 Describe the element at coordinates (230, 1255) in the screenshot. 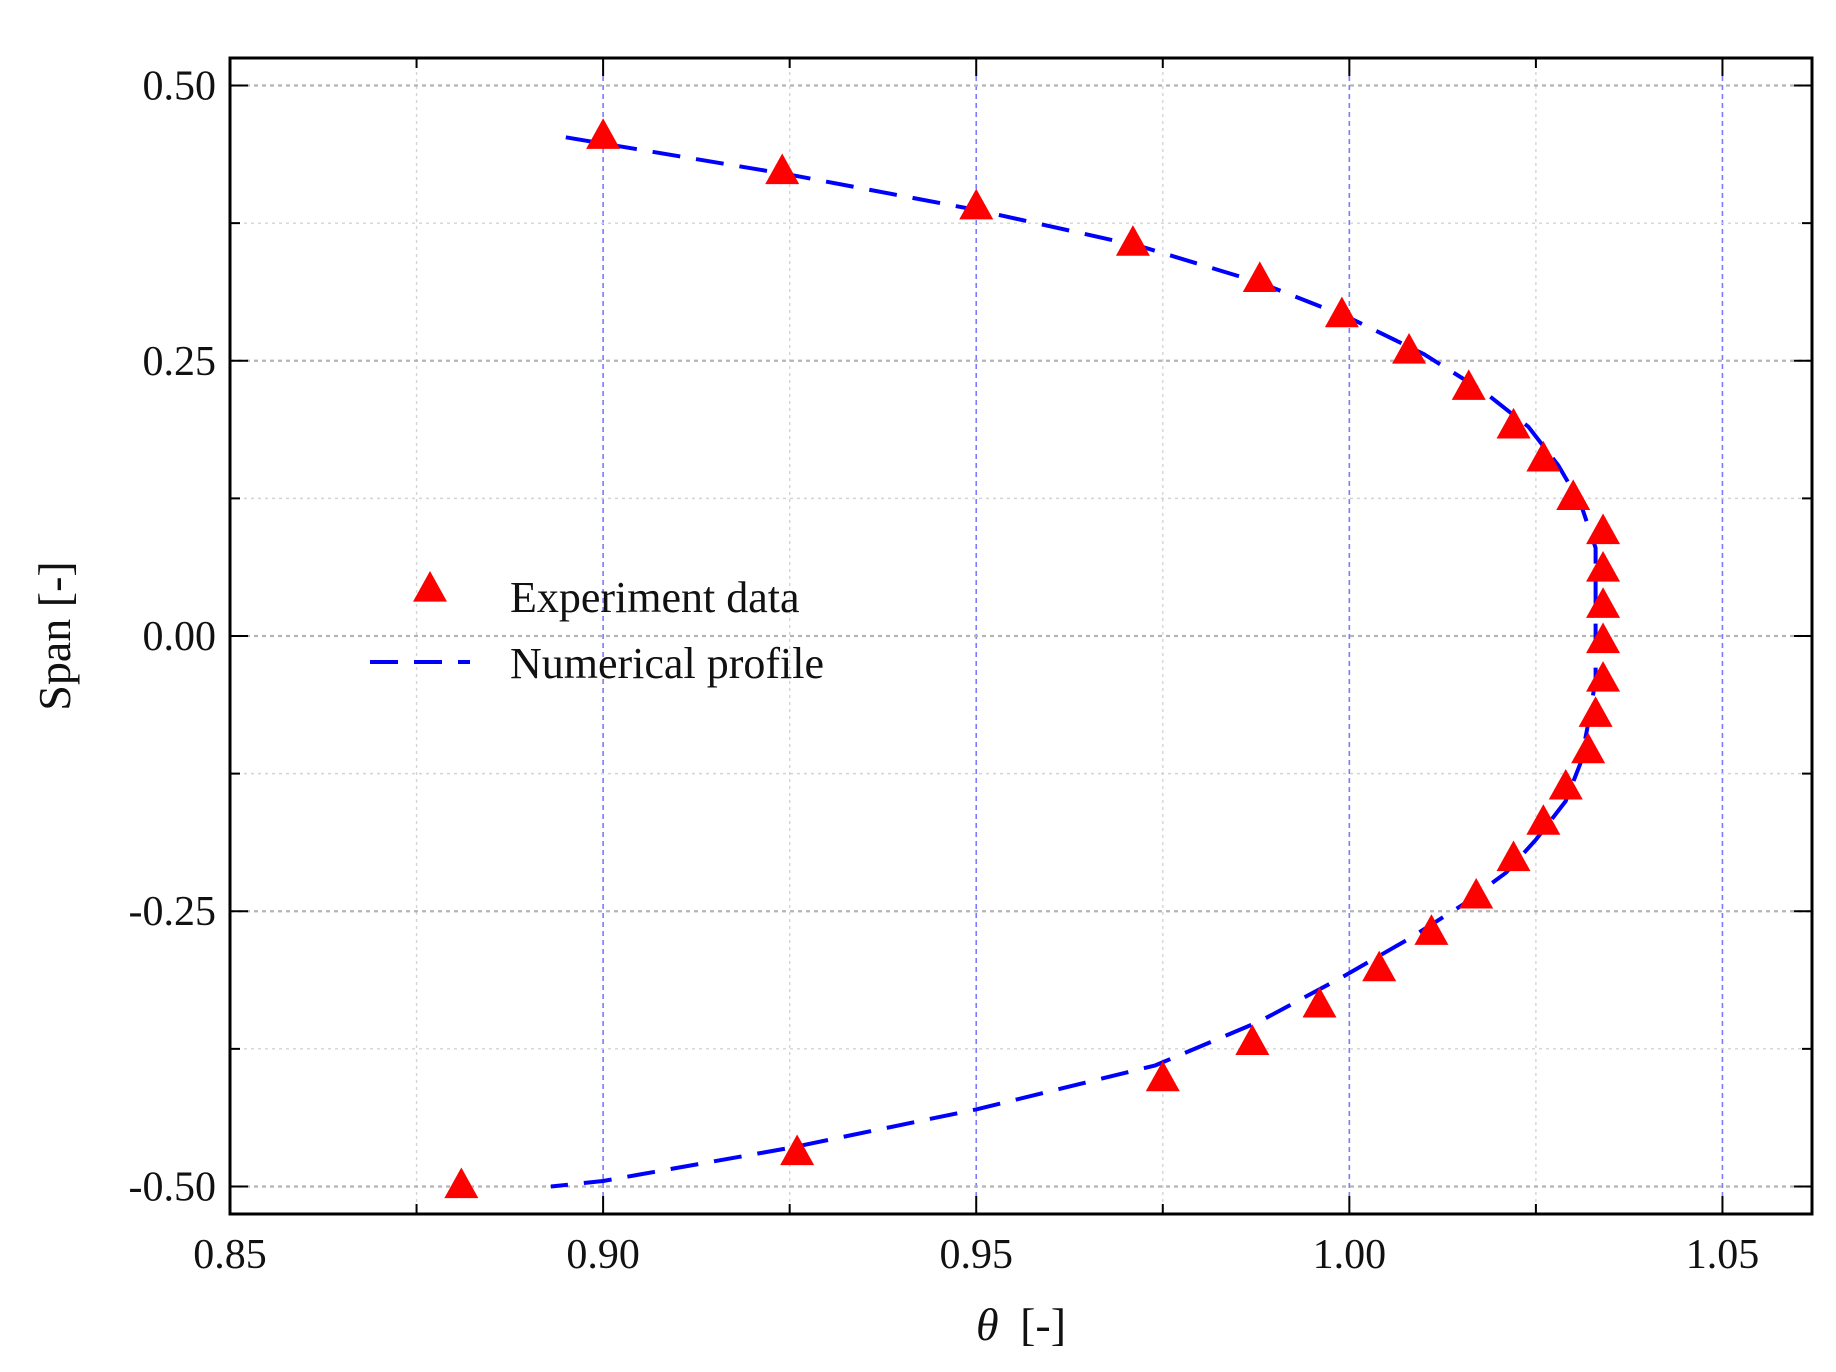

I see `x-tick-label: 0.85` at that location.